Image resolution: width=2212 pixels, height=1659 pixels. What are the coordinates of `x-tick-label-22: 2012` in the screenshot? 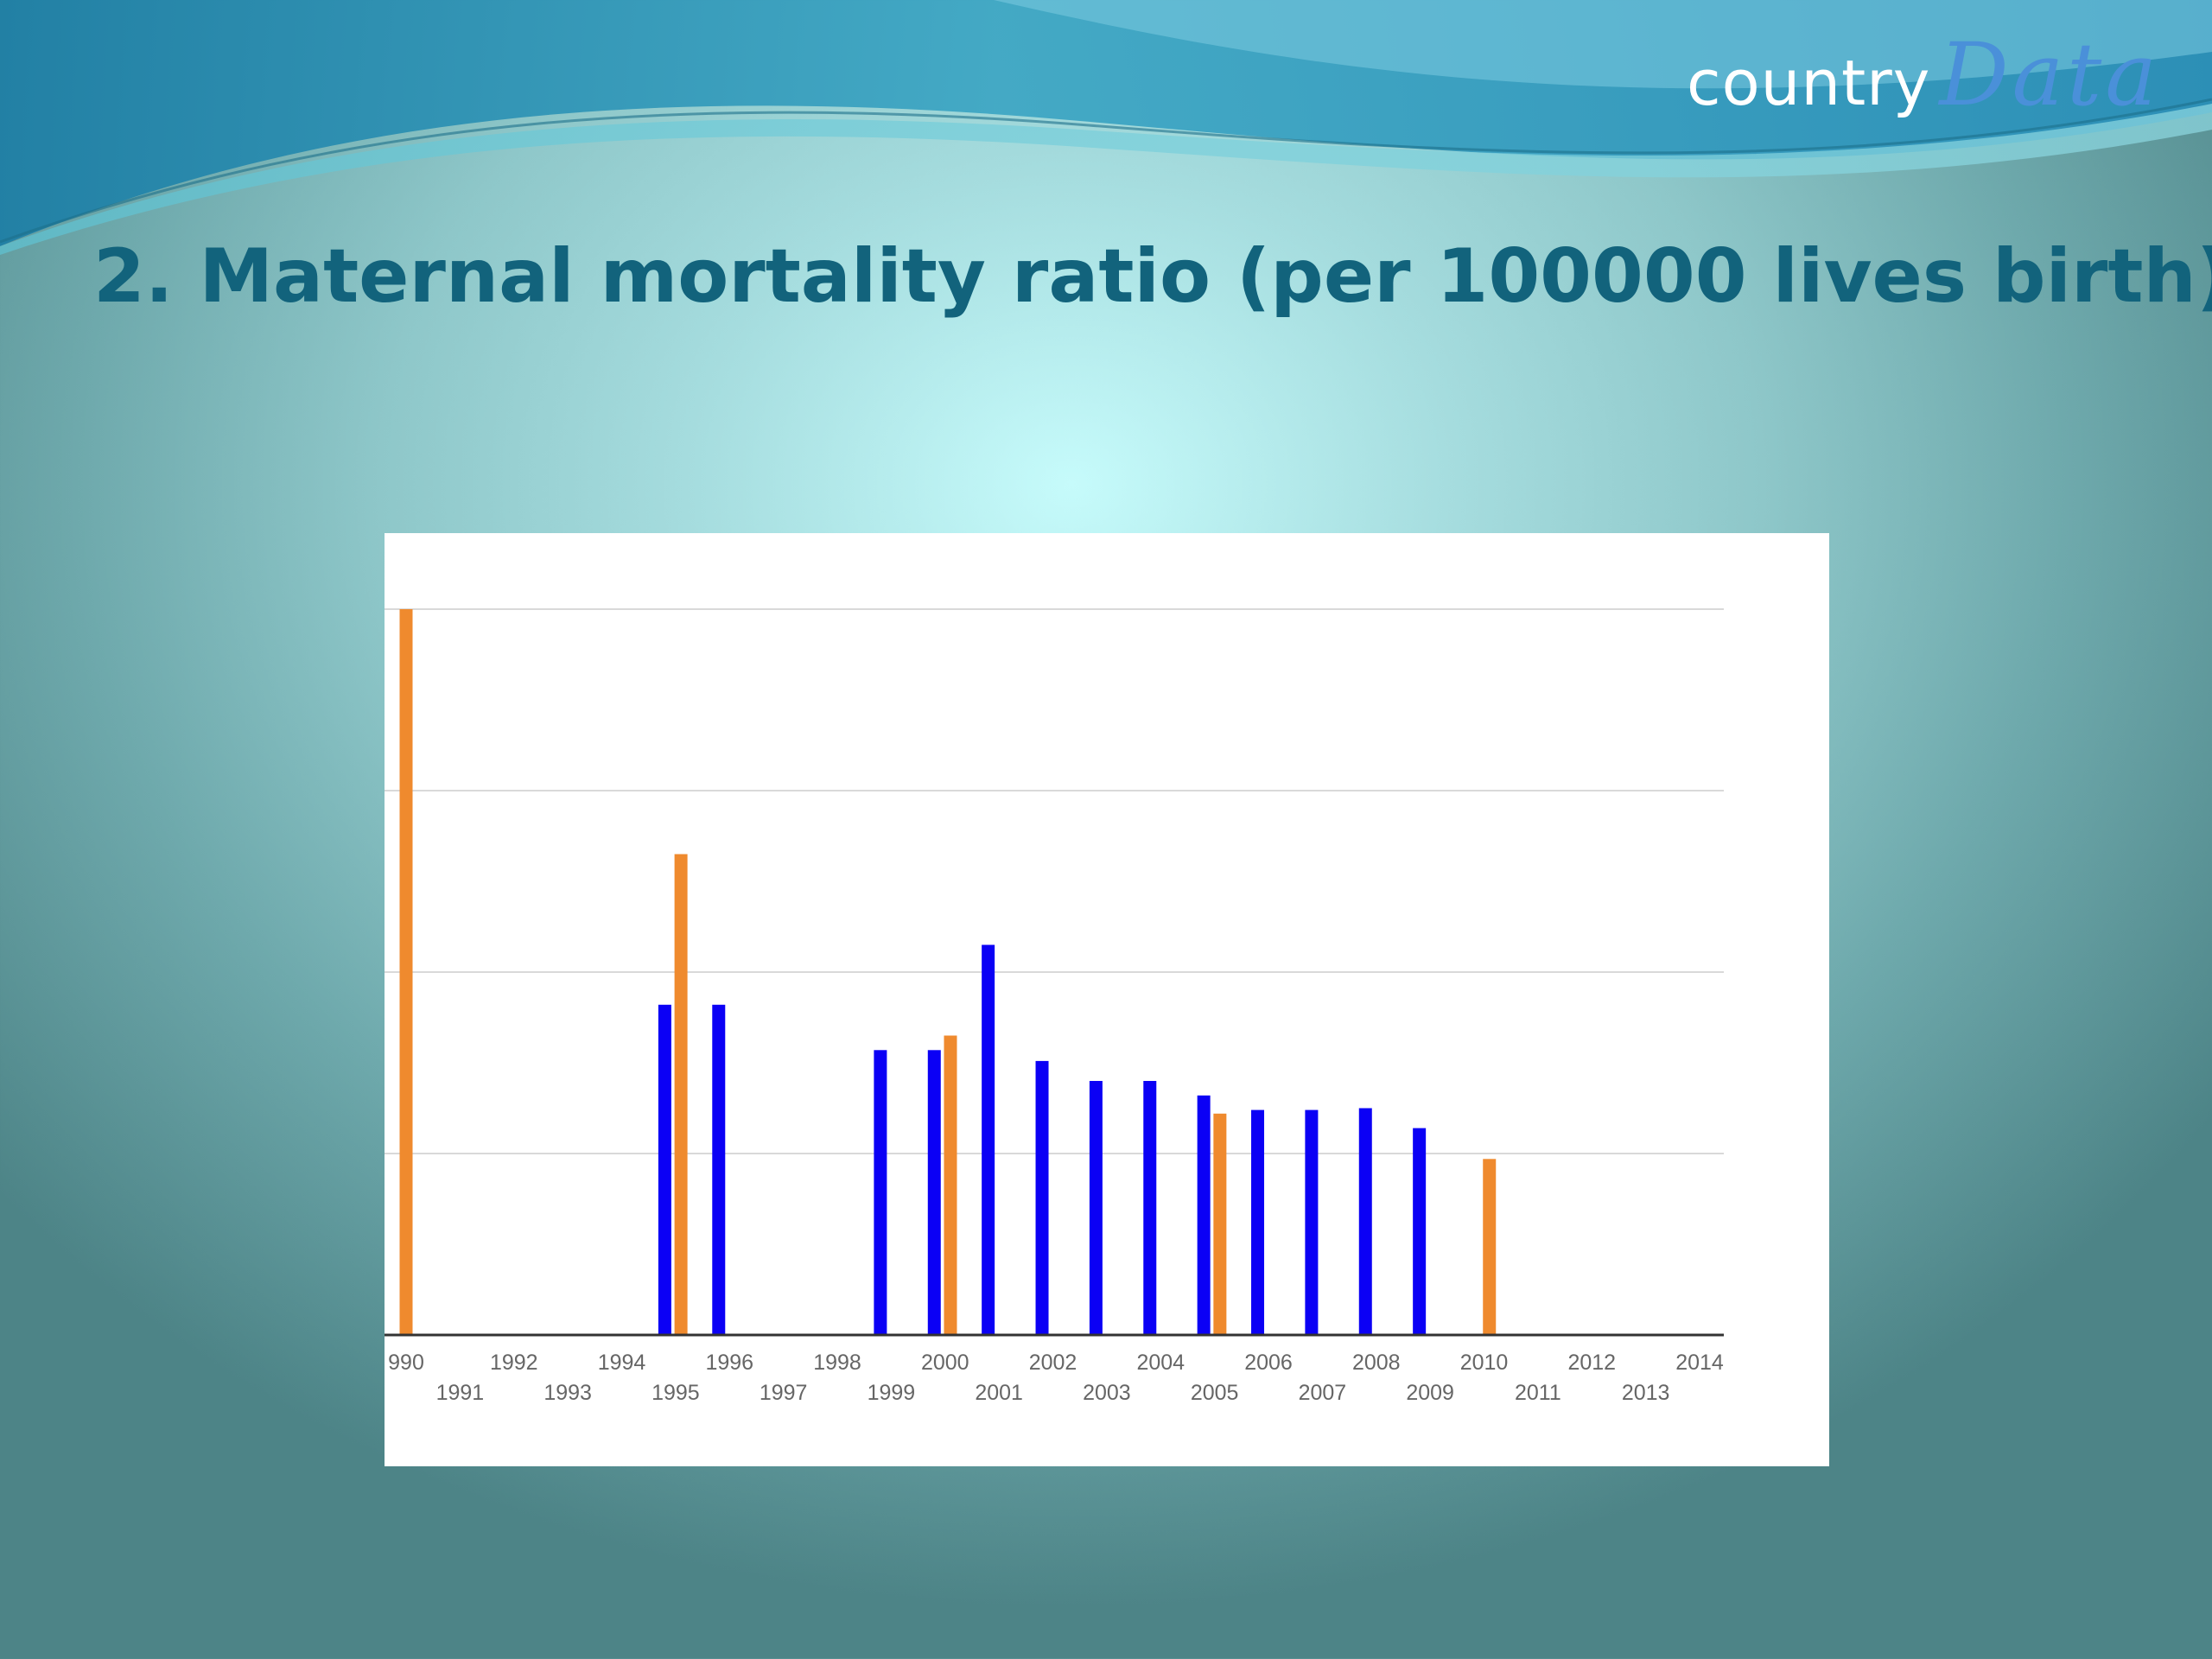 It's located at (1591, 1363).